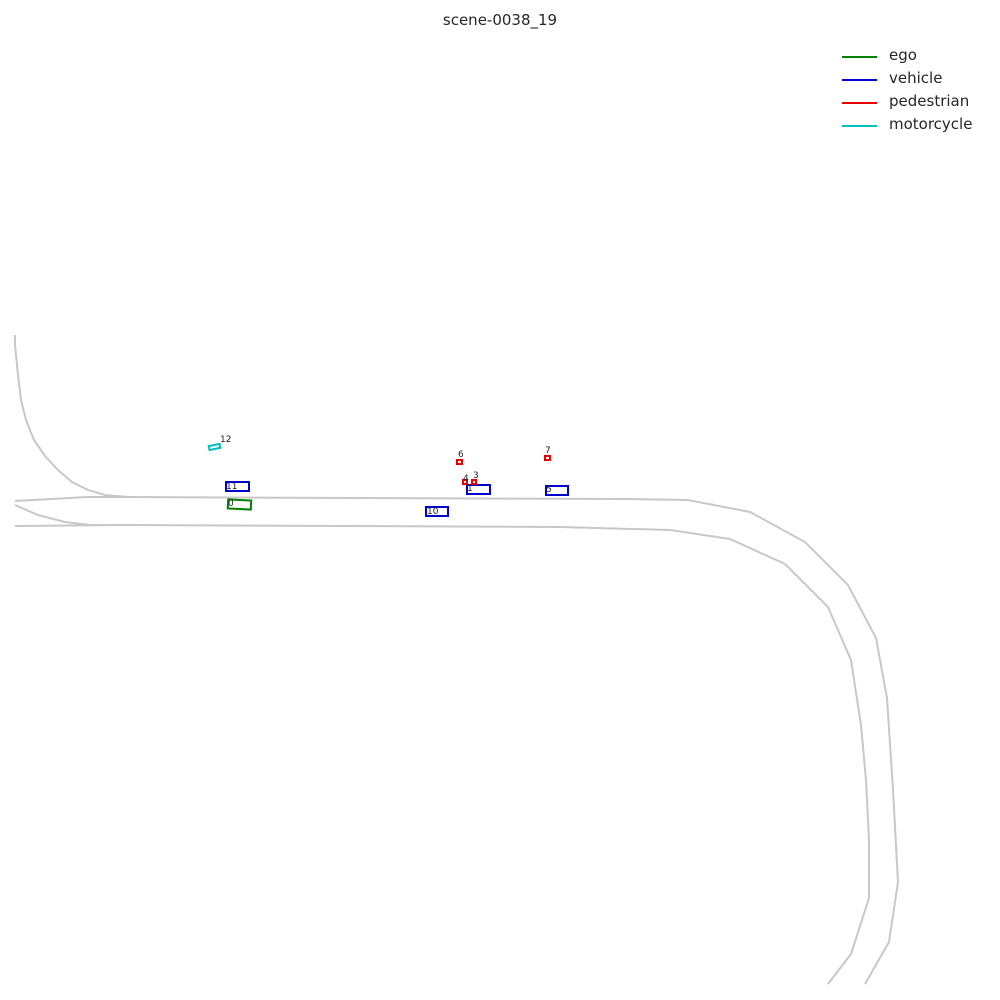  I want to click on road-boundary-upper-left-curve, so click(71, 416).